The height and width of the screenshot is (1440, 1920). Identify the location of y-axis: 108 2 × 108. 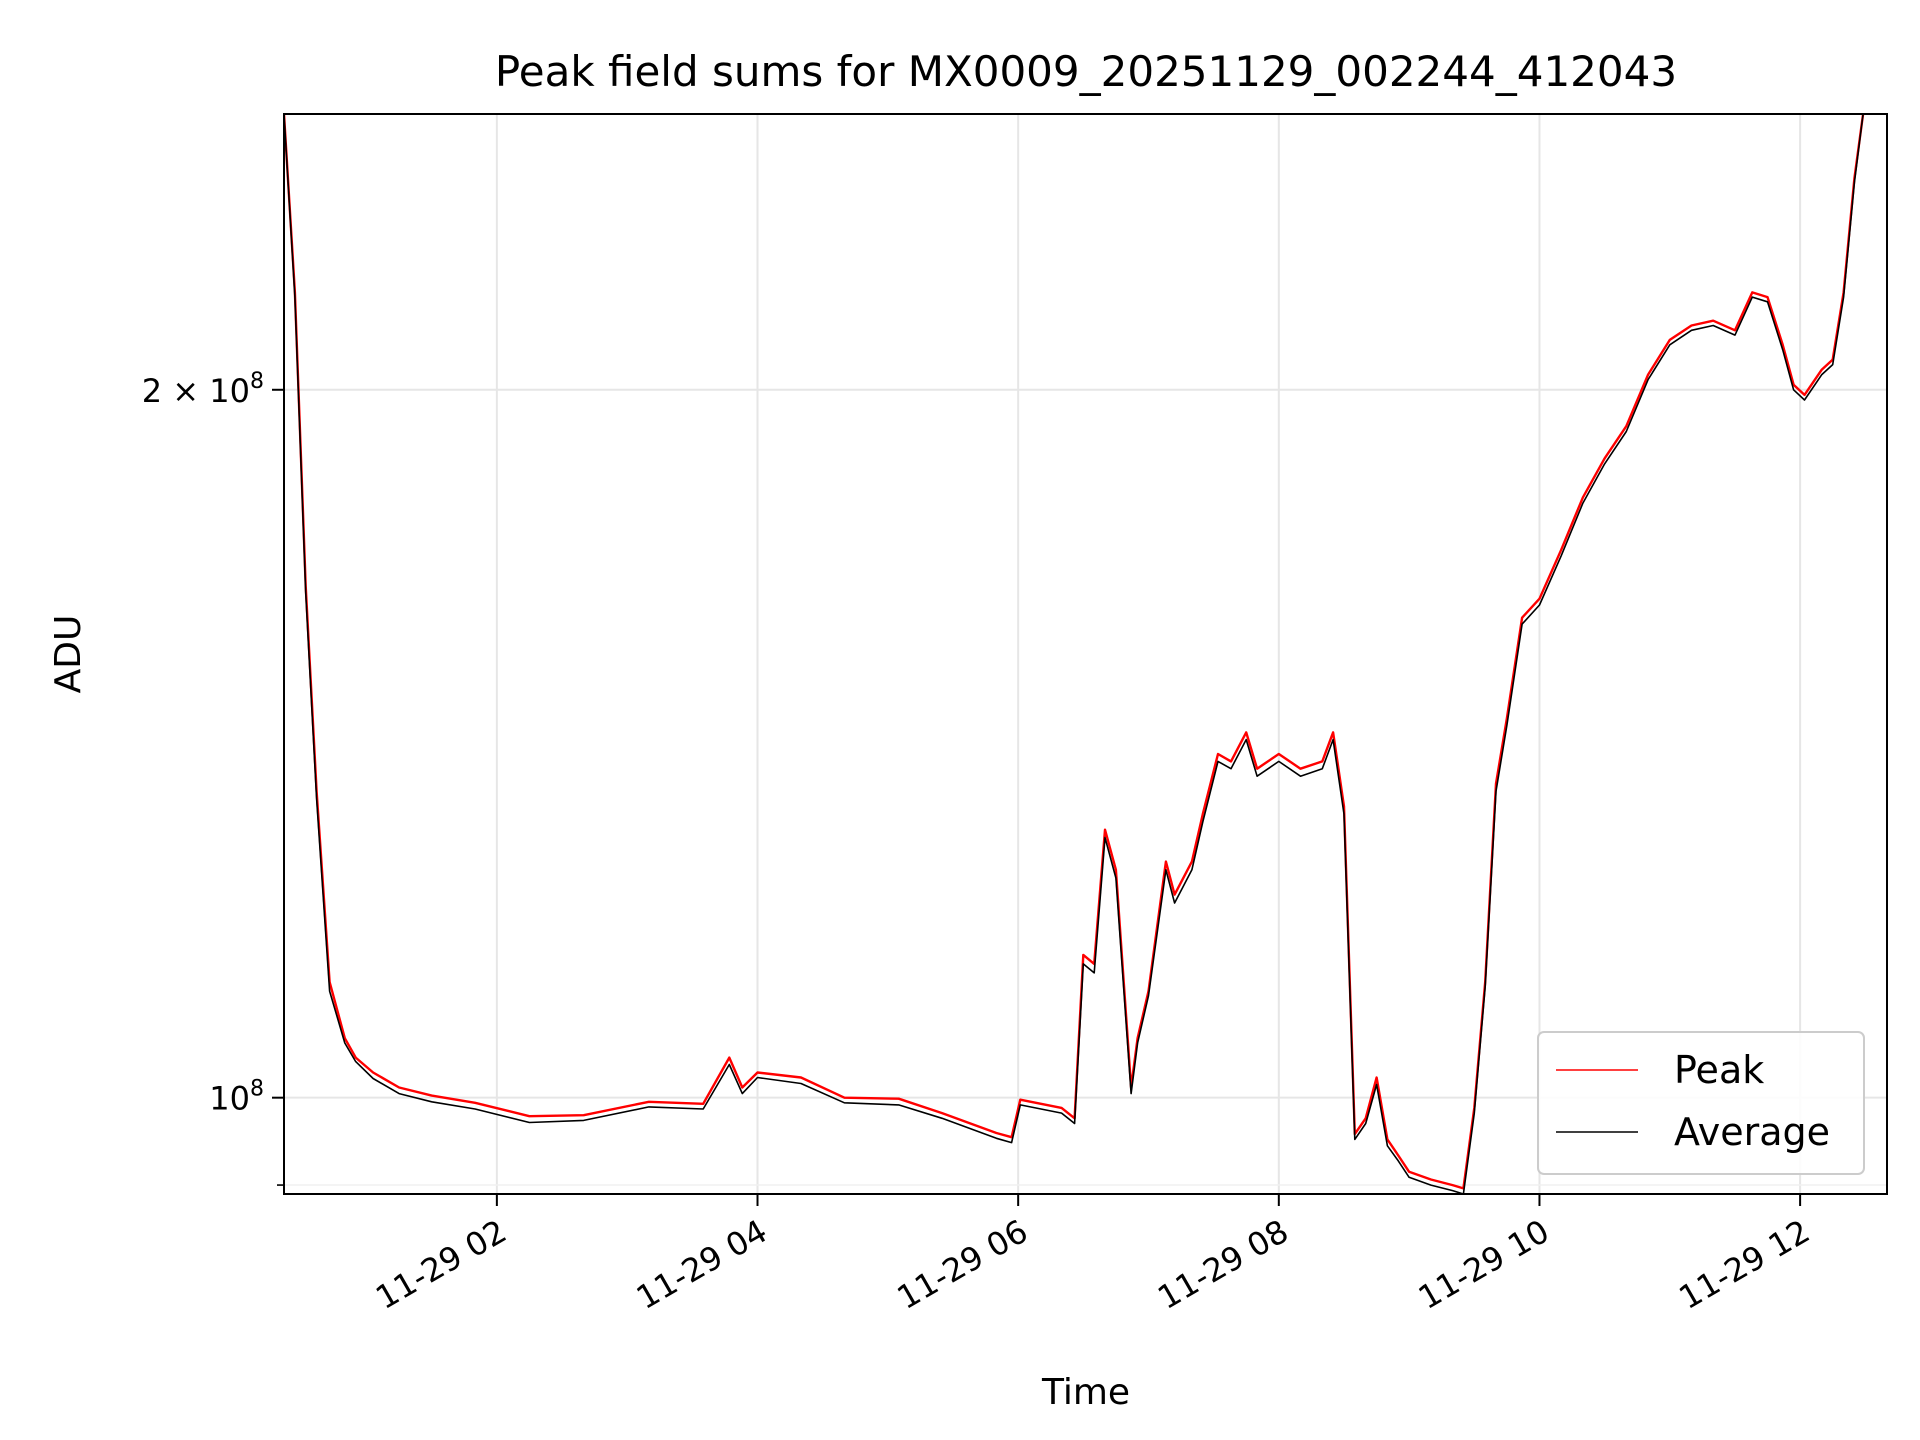
(213, 777).